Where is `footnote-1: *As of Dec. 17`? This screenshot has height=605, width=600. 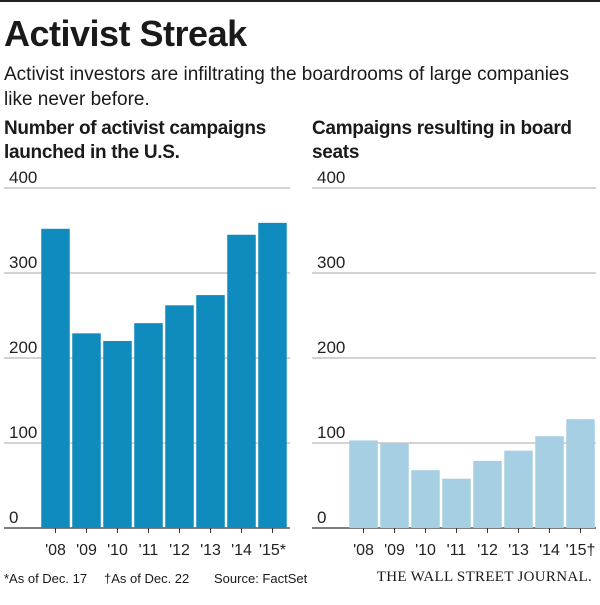 footnote-1: *As of Dec. 17 is located at coordinates (46, 578).